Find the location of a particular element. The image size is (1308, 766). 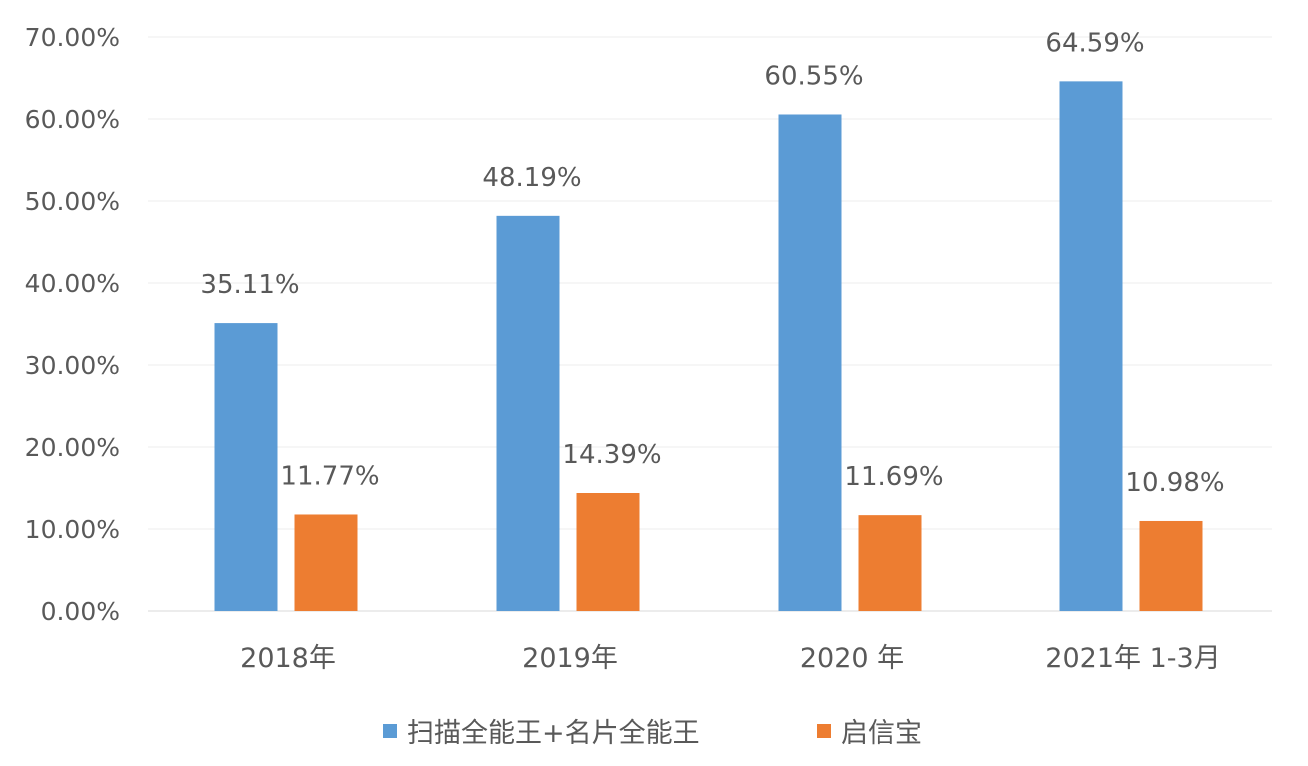

legend-label: 扫描全能王+名片全能王 is located at coordinates (553, 733).